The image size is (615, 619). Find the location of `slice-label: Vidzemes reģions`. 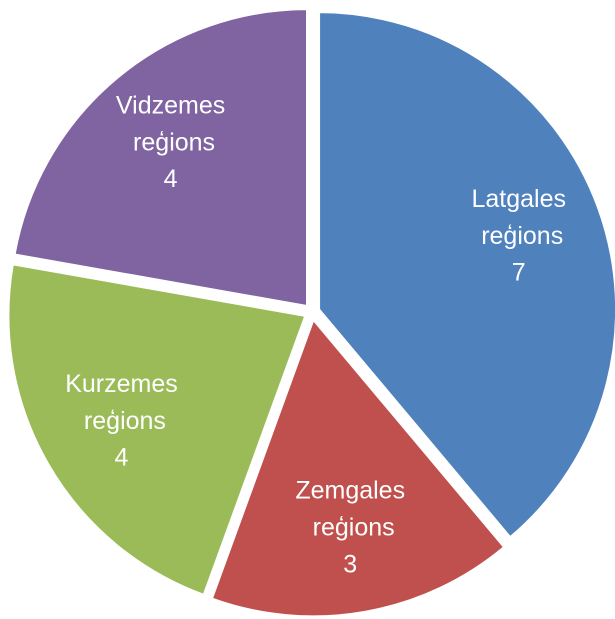

slice-label: Vidzemes reģions is located at coordinates (170, 123).